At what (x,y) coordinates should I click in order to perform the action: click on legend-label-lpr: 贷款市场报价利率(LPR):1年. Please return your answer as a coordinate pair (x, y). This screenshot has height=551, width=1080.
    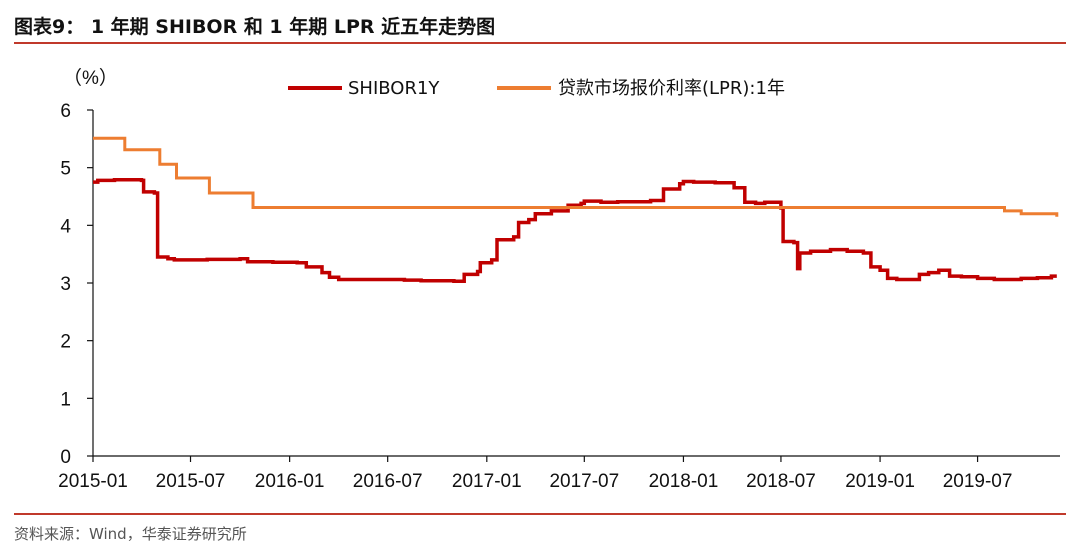
    Looking at the image, I should click on (671, 88).